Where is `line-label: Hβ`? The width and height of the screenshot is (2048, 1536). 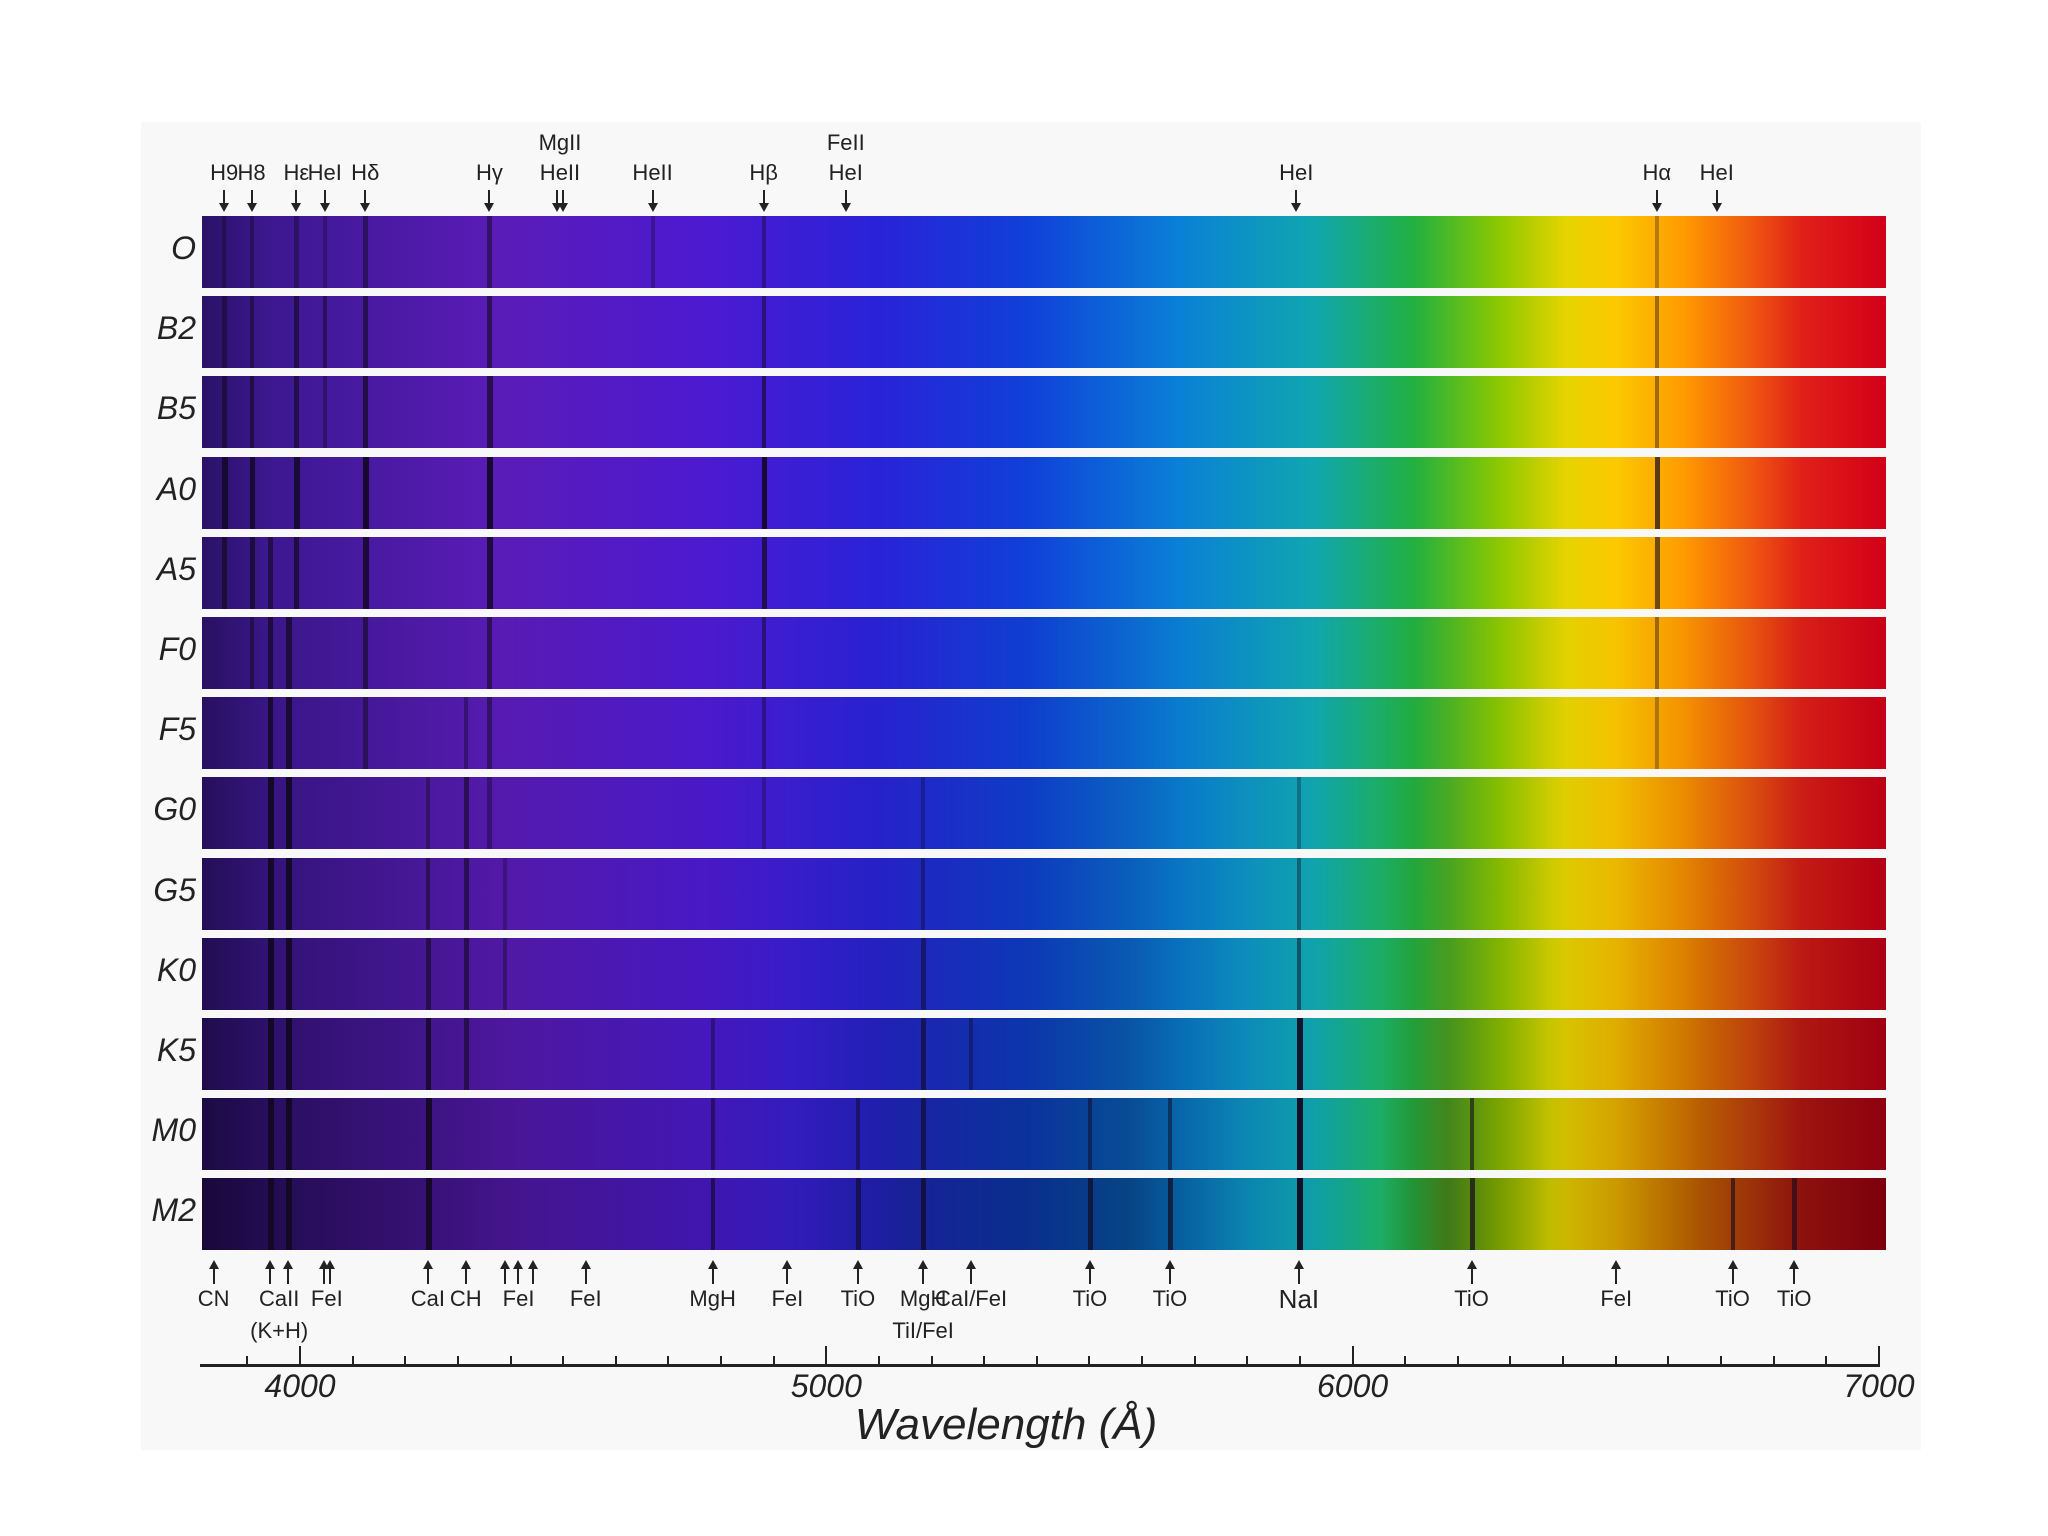
line-label: Hβ is located at coordinates (763, 172).